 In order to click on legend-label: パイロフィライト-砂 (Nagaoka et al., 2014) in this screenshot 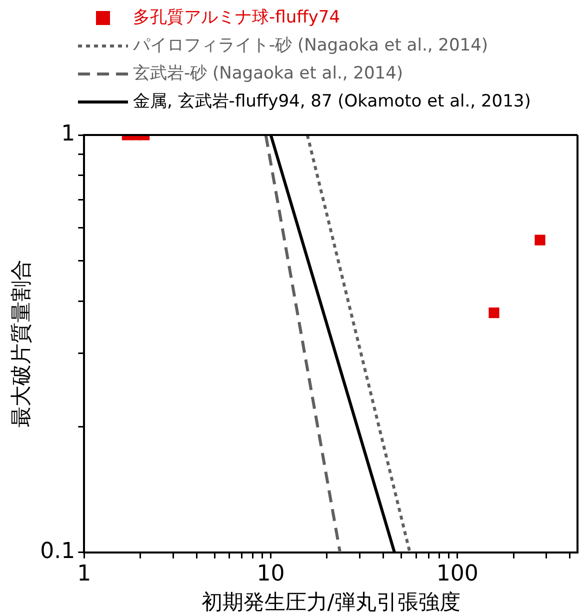, I will do `click(310, 45)`.